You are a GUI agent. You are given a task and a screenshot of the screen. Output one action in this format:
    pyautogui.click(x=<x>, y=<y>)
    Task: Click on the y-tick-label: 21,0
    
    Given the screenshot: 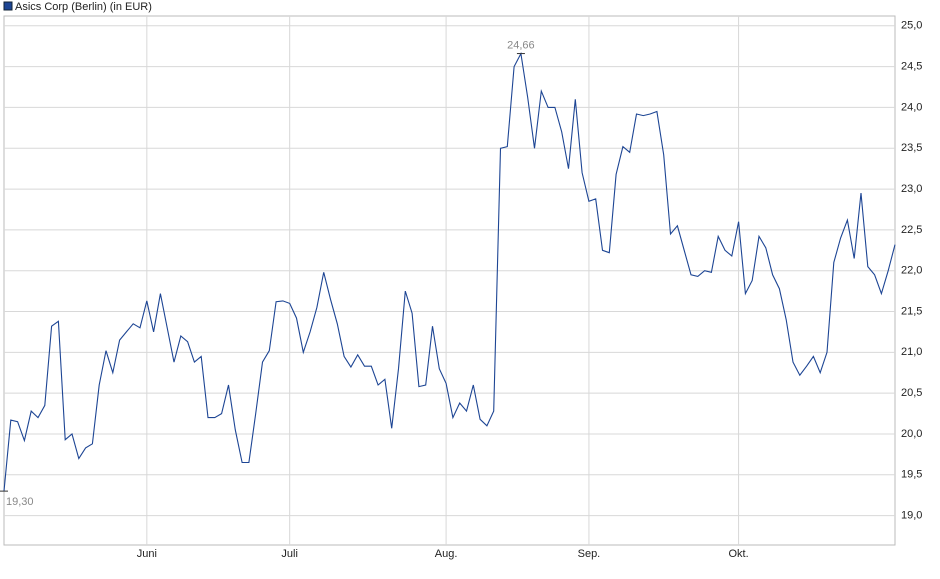 What is the action you would take?
    pyautogui.click(x=911, y=352)
    